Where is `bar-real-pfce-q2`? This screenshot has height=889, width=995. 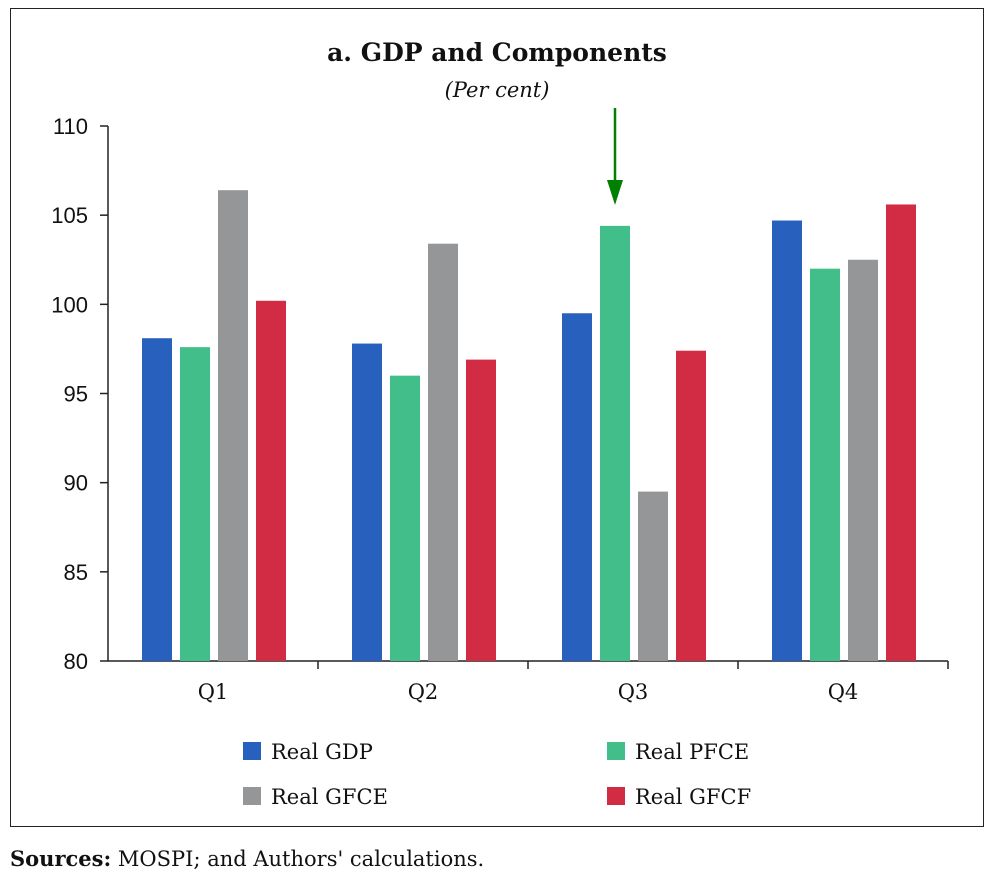
bar-real-pfce-q2 is located at coordinates (405, 518).